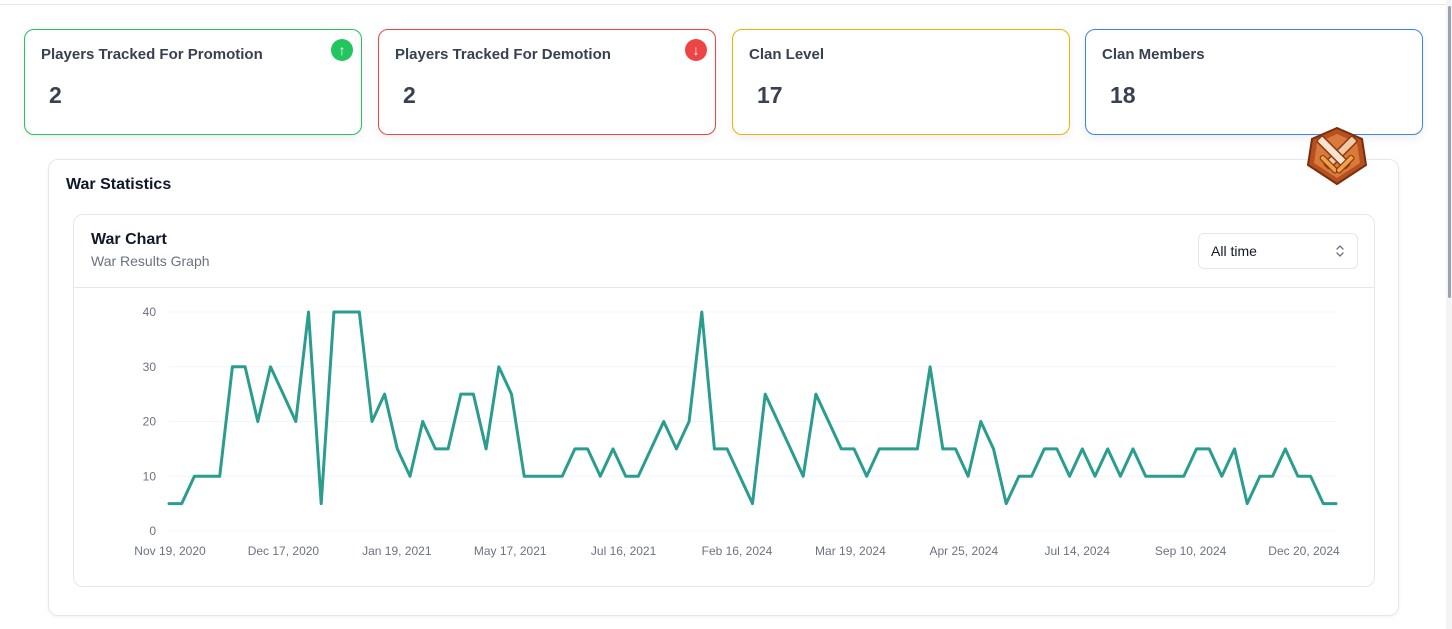 This screenshot has height=629, width=1452. Describe the element at coordinates (1449, 152) in the screenshot. I see `scrollbar-thumb` at that location.